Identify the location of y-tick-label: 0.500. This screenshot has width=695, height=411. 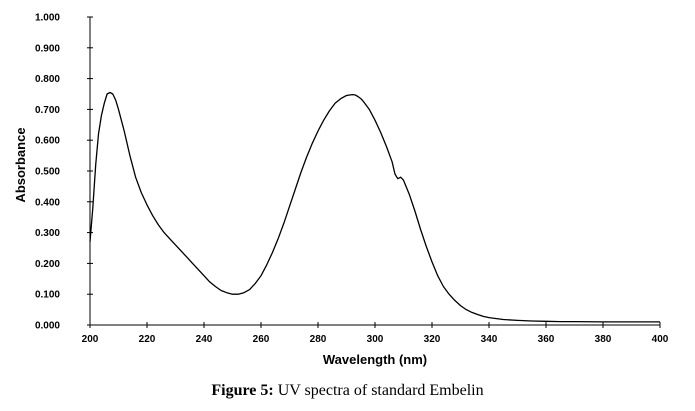
(47, 172).